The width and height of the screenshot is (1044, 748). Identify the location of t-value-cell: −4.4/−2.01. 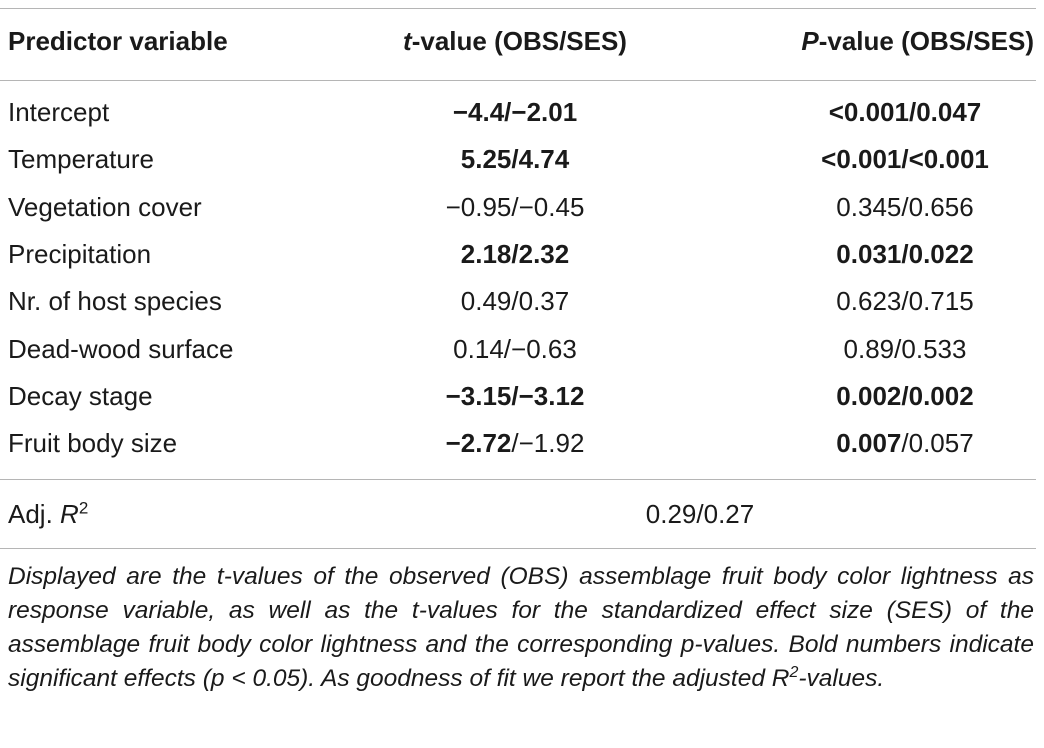
(515, 112).